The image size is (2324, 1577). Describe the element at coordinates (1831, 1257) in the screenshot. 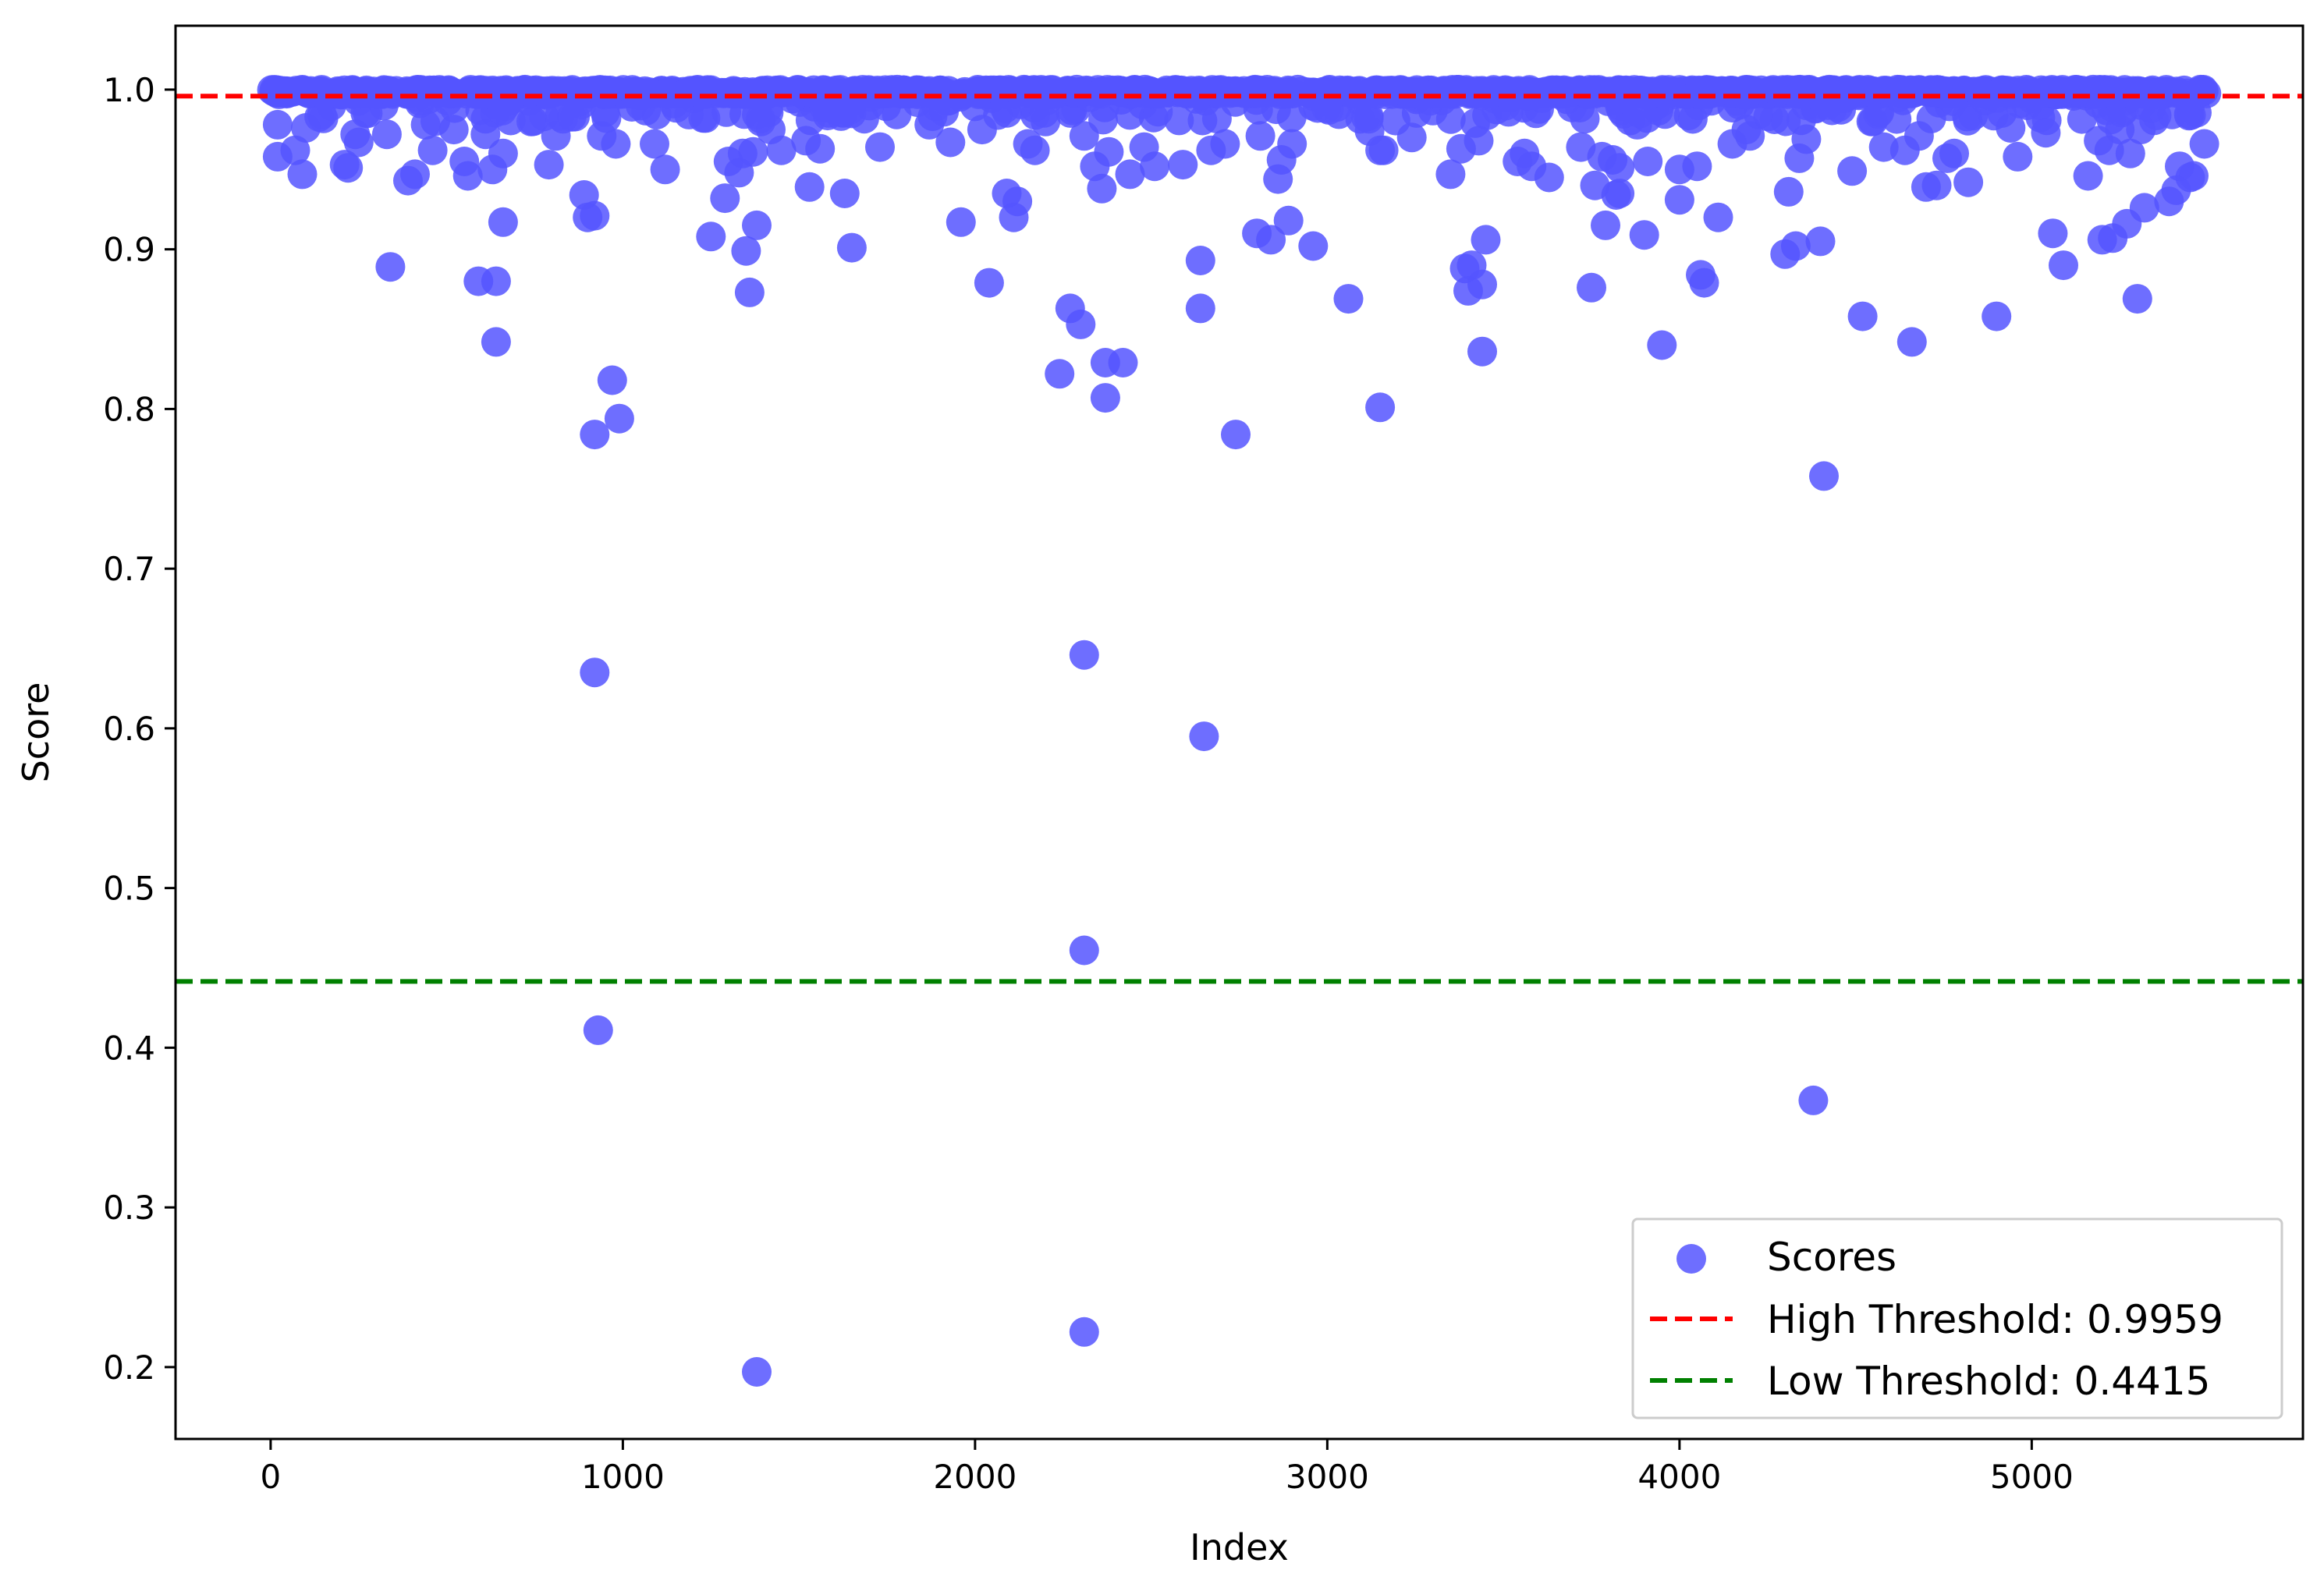

I see `legend-label-scores: Scores` at that location.